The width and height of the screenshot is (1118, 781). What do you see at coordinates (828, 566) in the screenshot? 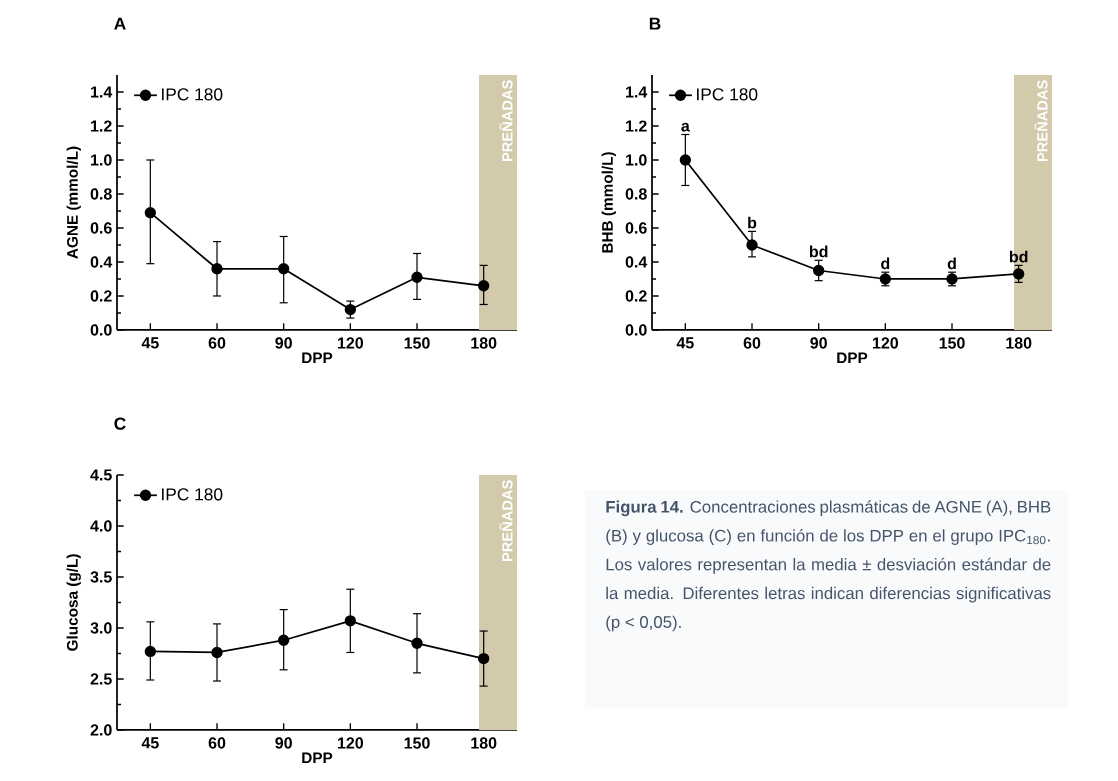
I see `text: Figura 14. Concentraciones plasmáticas de AGNE (A), BHB (B) y glucosa (C) en función de los DPP en el grupo IPC$_{180}$. Los valores representan la media ± desviación estándar de la media. Diferentes letras indican diferencias significativas (p < 0,05).` at bounding box center [828, 566].